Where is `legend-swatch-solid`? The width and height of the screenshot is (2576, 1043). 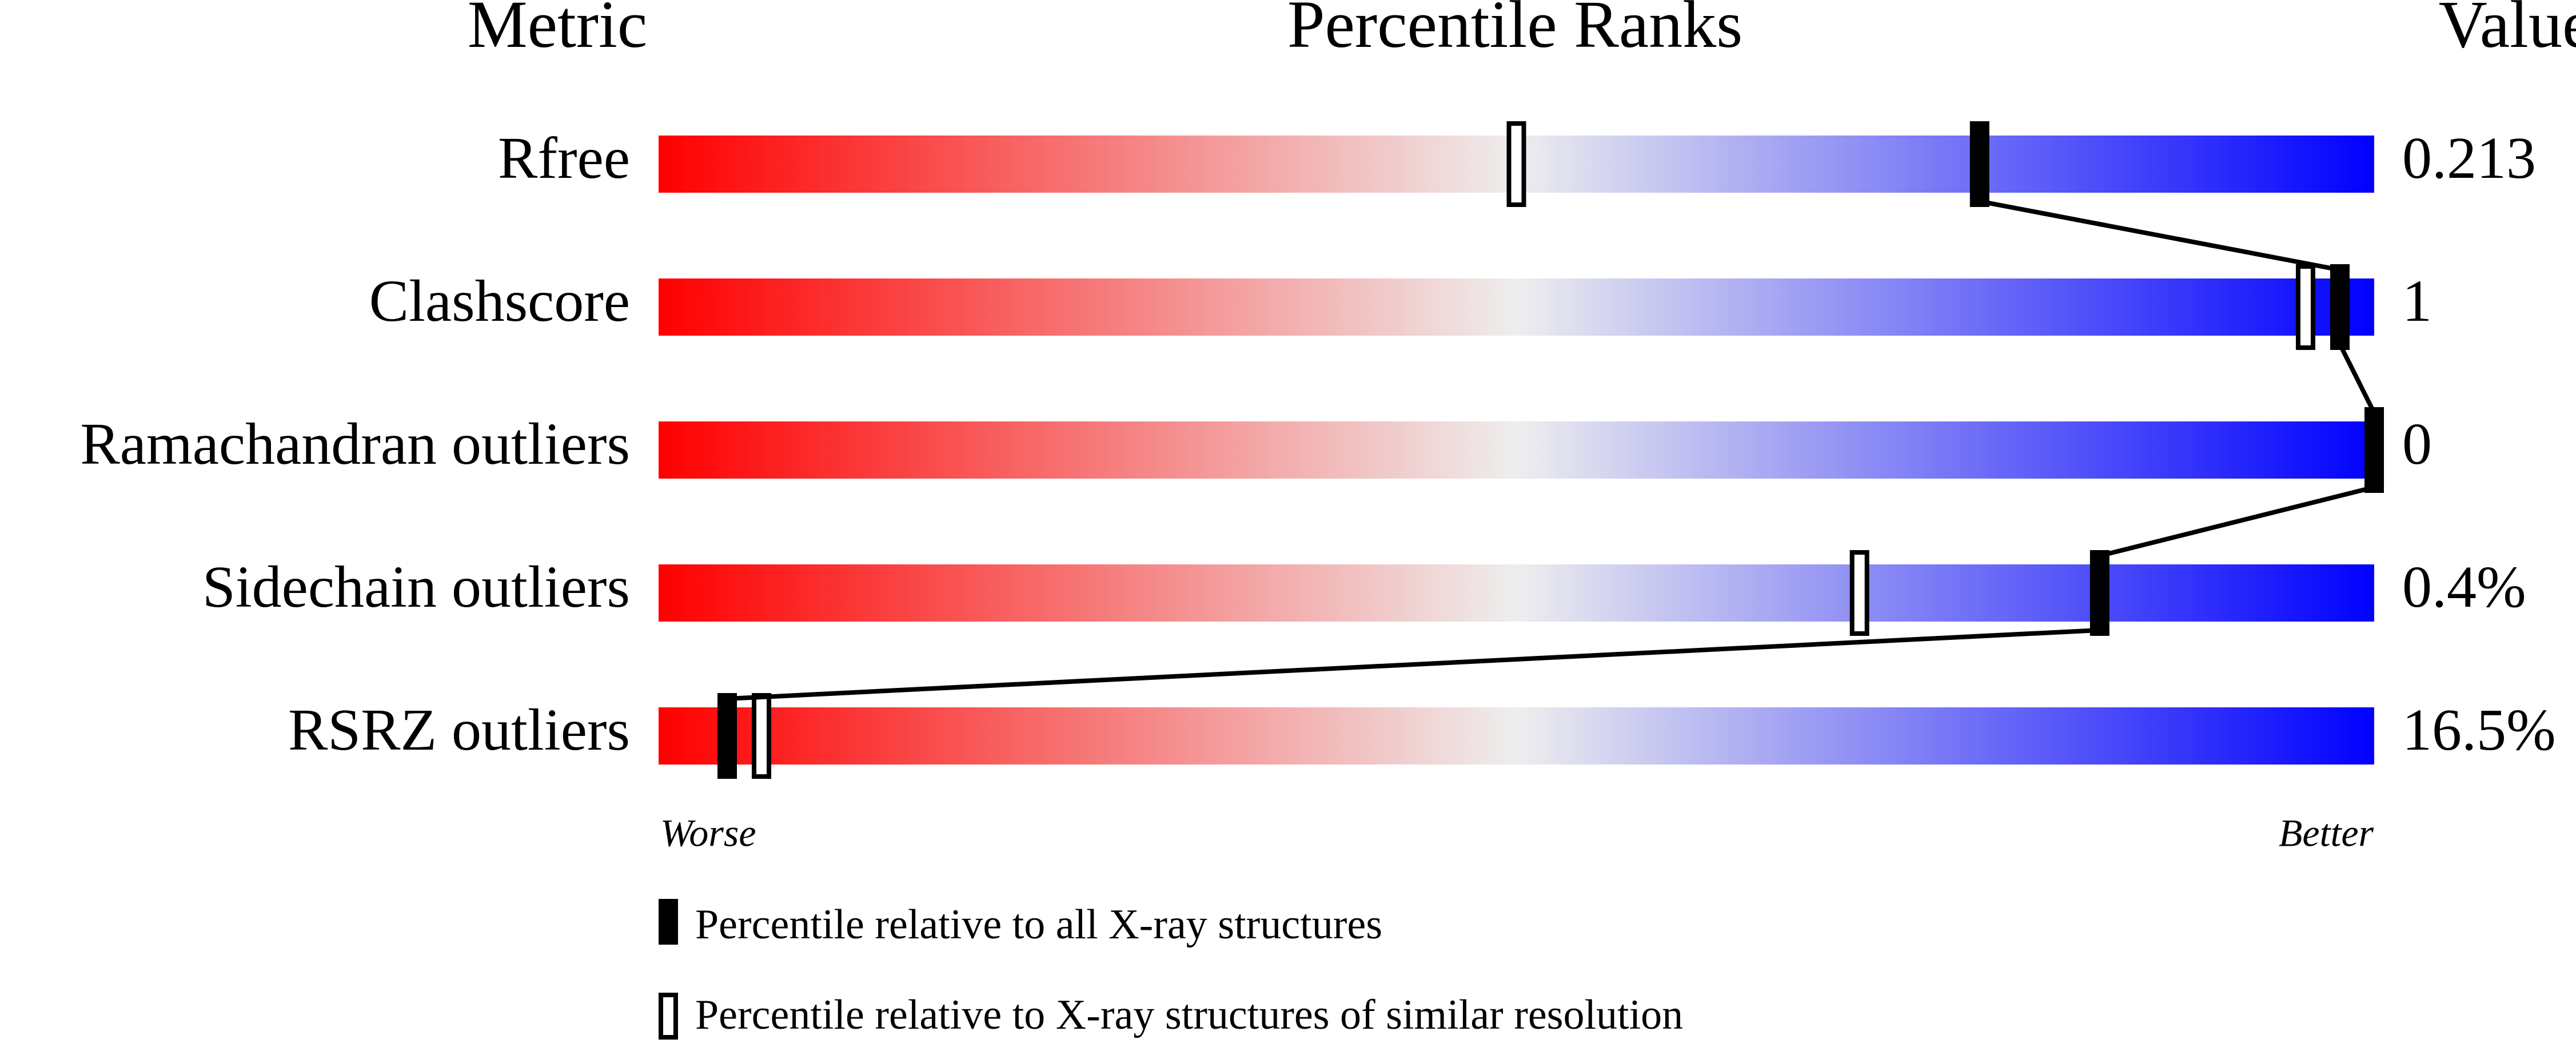
legend-swatch-solid is located at coordinates (668, 922).